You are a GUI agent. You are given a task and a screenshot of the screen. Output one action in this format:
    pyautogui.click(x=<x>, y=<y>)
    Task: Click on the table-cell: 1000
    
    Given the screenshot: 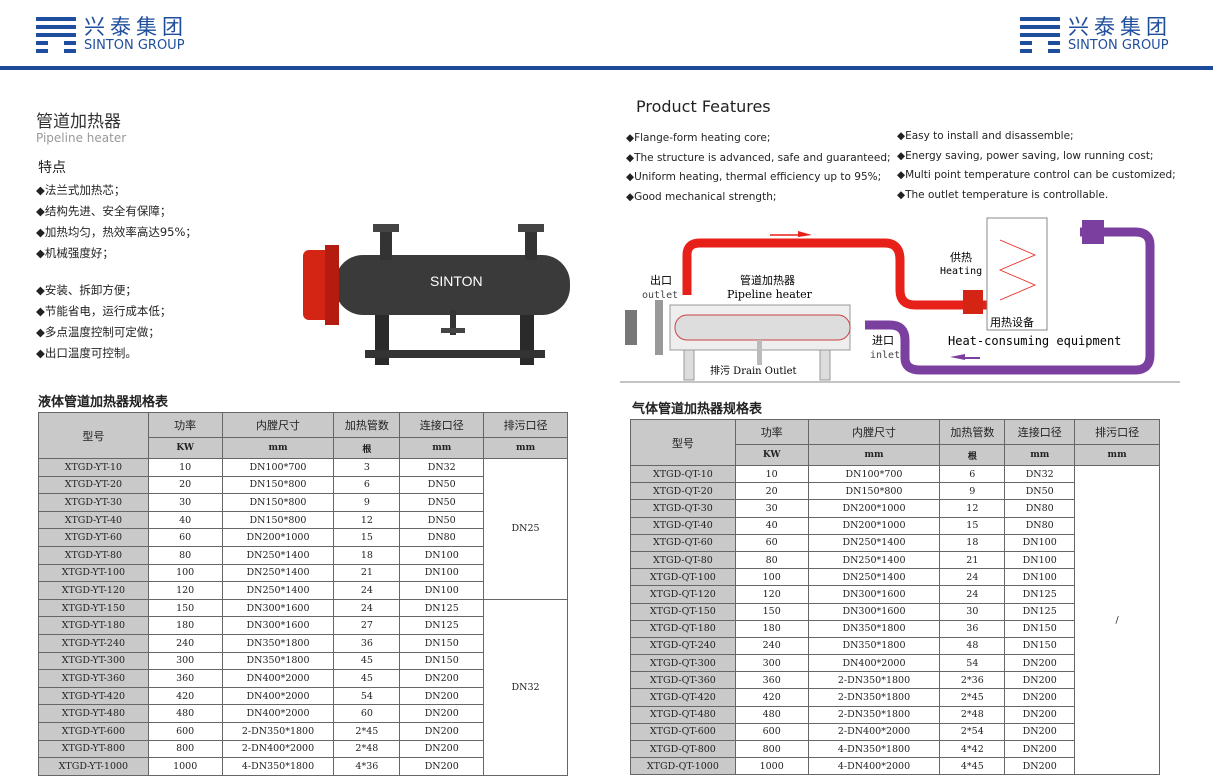 What is the action you would take?
    pyautogui.click(x=185, y=766)
    